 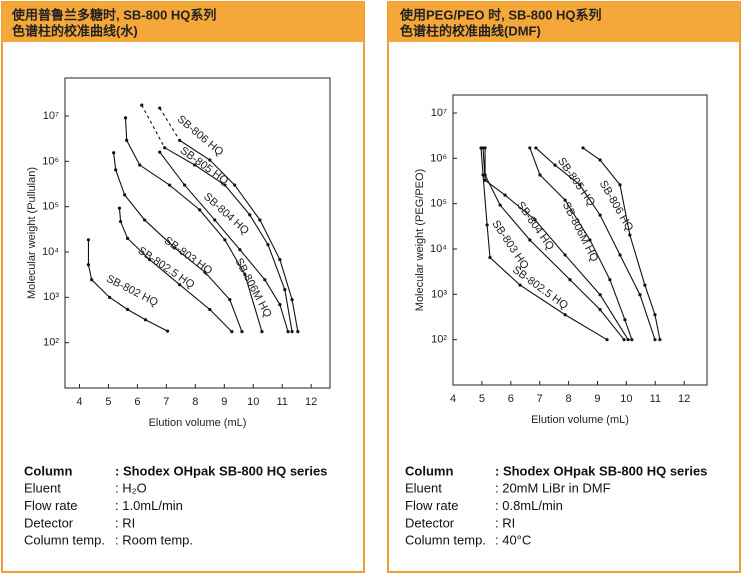 What do you see at coordinates (224, 402) in the screenshot?
I see `x-tick-label: 9` at bounding box center [224, 402].